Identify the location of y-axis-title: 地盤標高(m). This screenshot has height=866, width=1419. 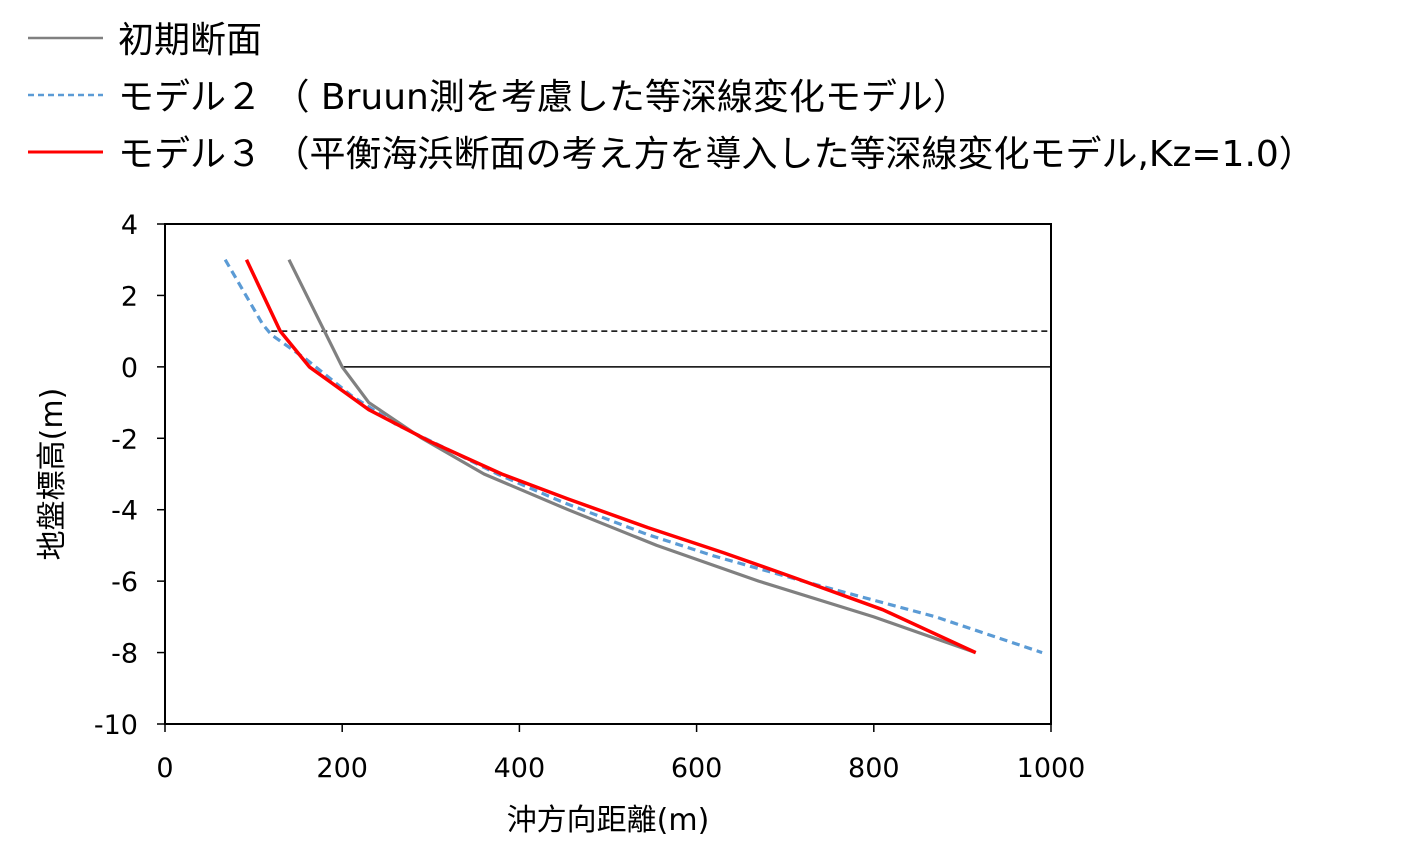
(52, 474).